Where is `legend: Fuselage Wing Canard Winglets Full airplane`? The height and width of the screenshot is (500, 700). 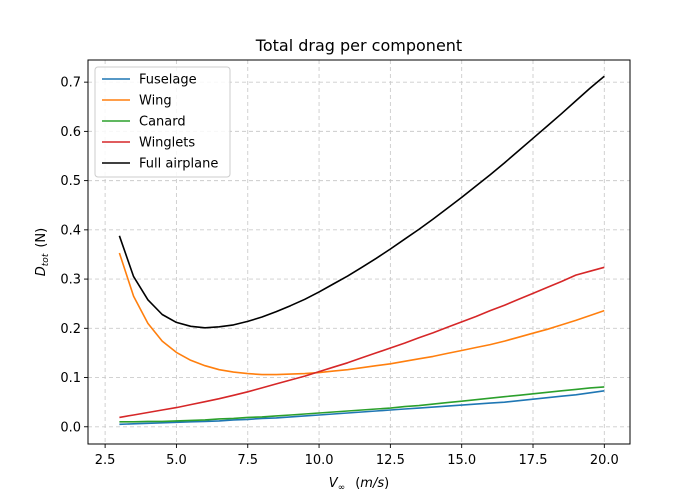 legend: Fuselage Wing Canard Winglets Full airplane is located at coordinates (162, 122).